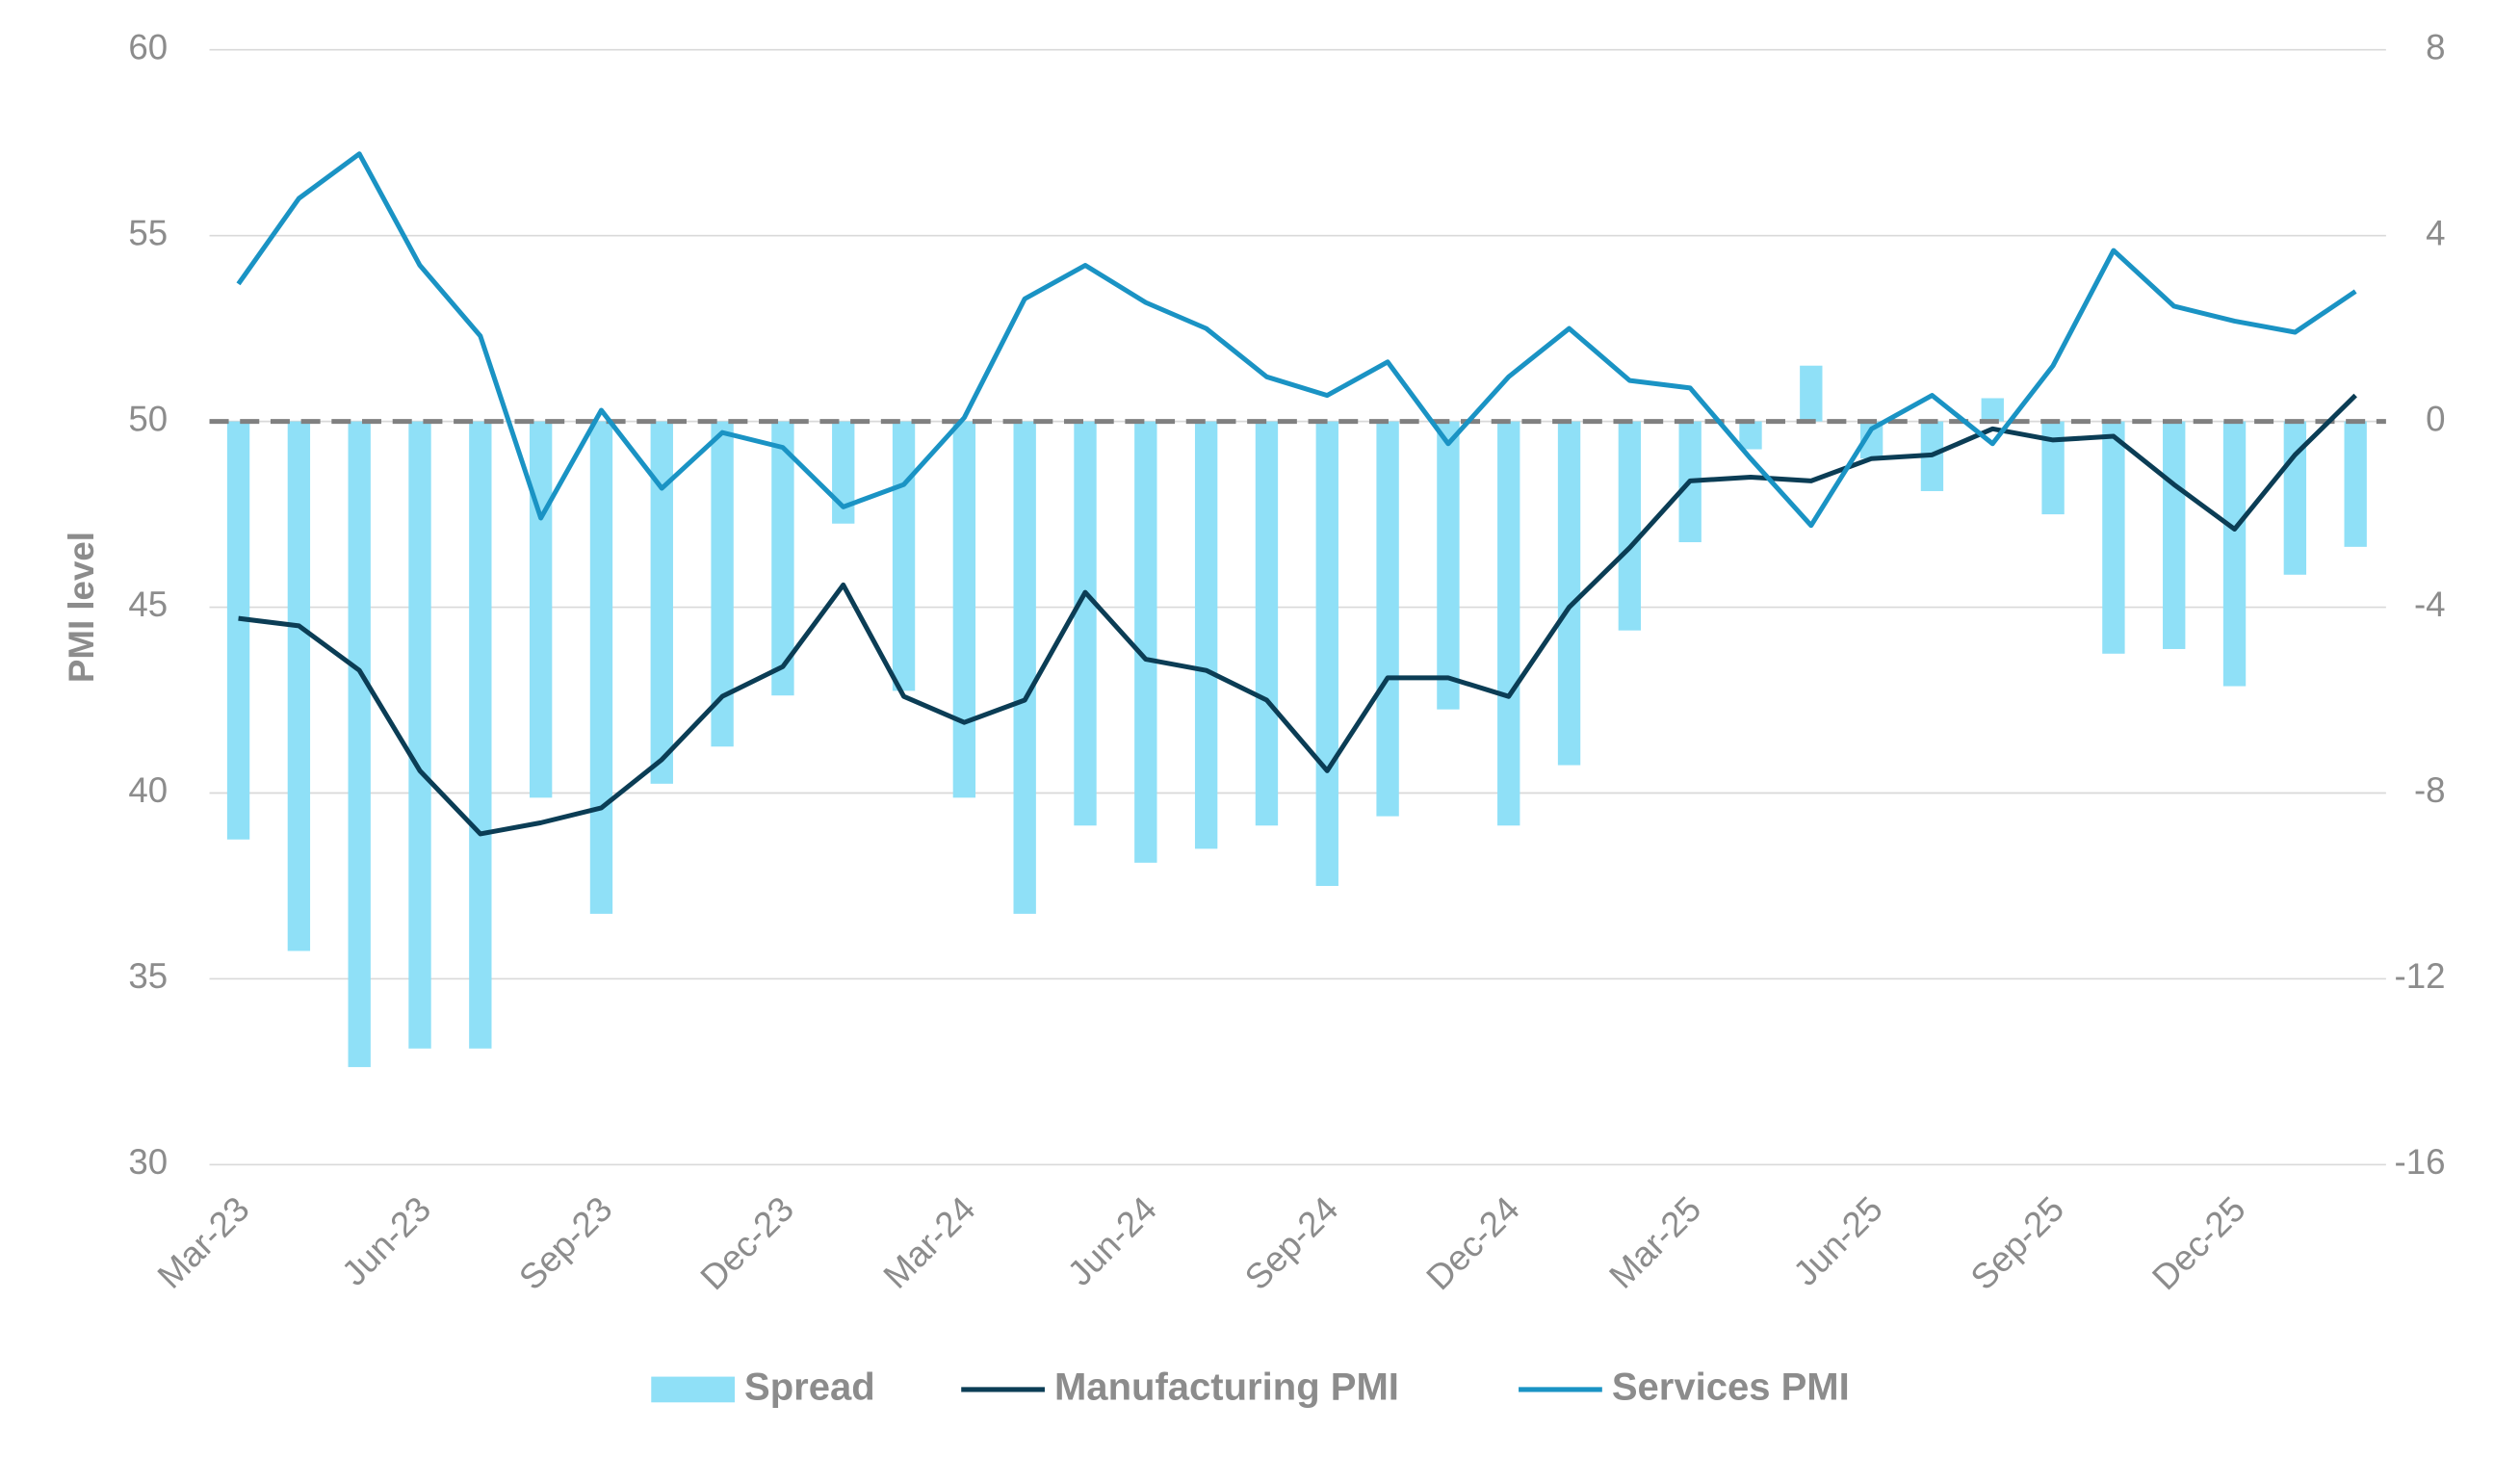  What do you see at coordinates (928, 1242) in the screenshot?
I see `x-tick-label: Mar-24` at bounding box center [928, 1242].